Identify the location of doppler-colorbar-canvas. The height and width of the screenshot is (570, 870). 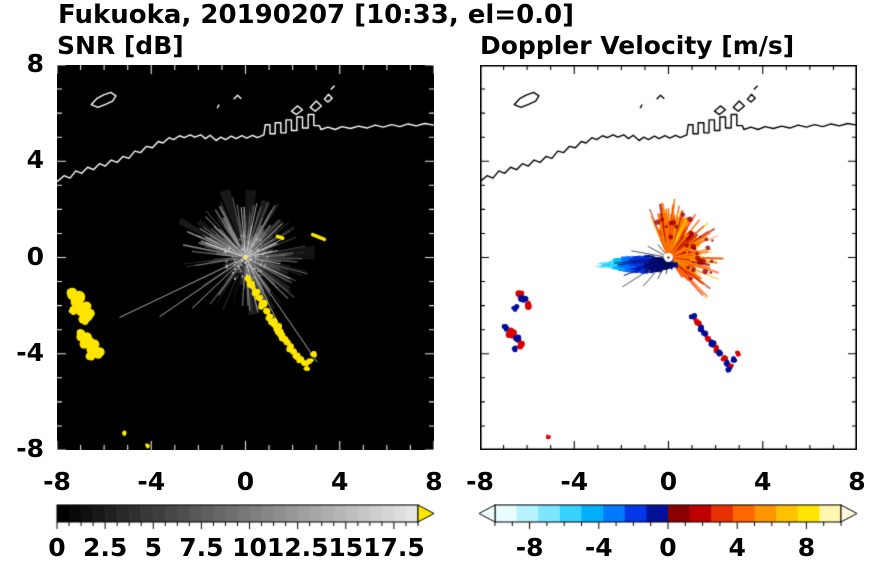
(668, 518).